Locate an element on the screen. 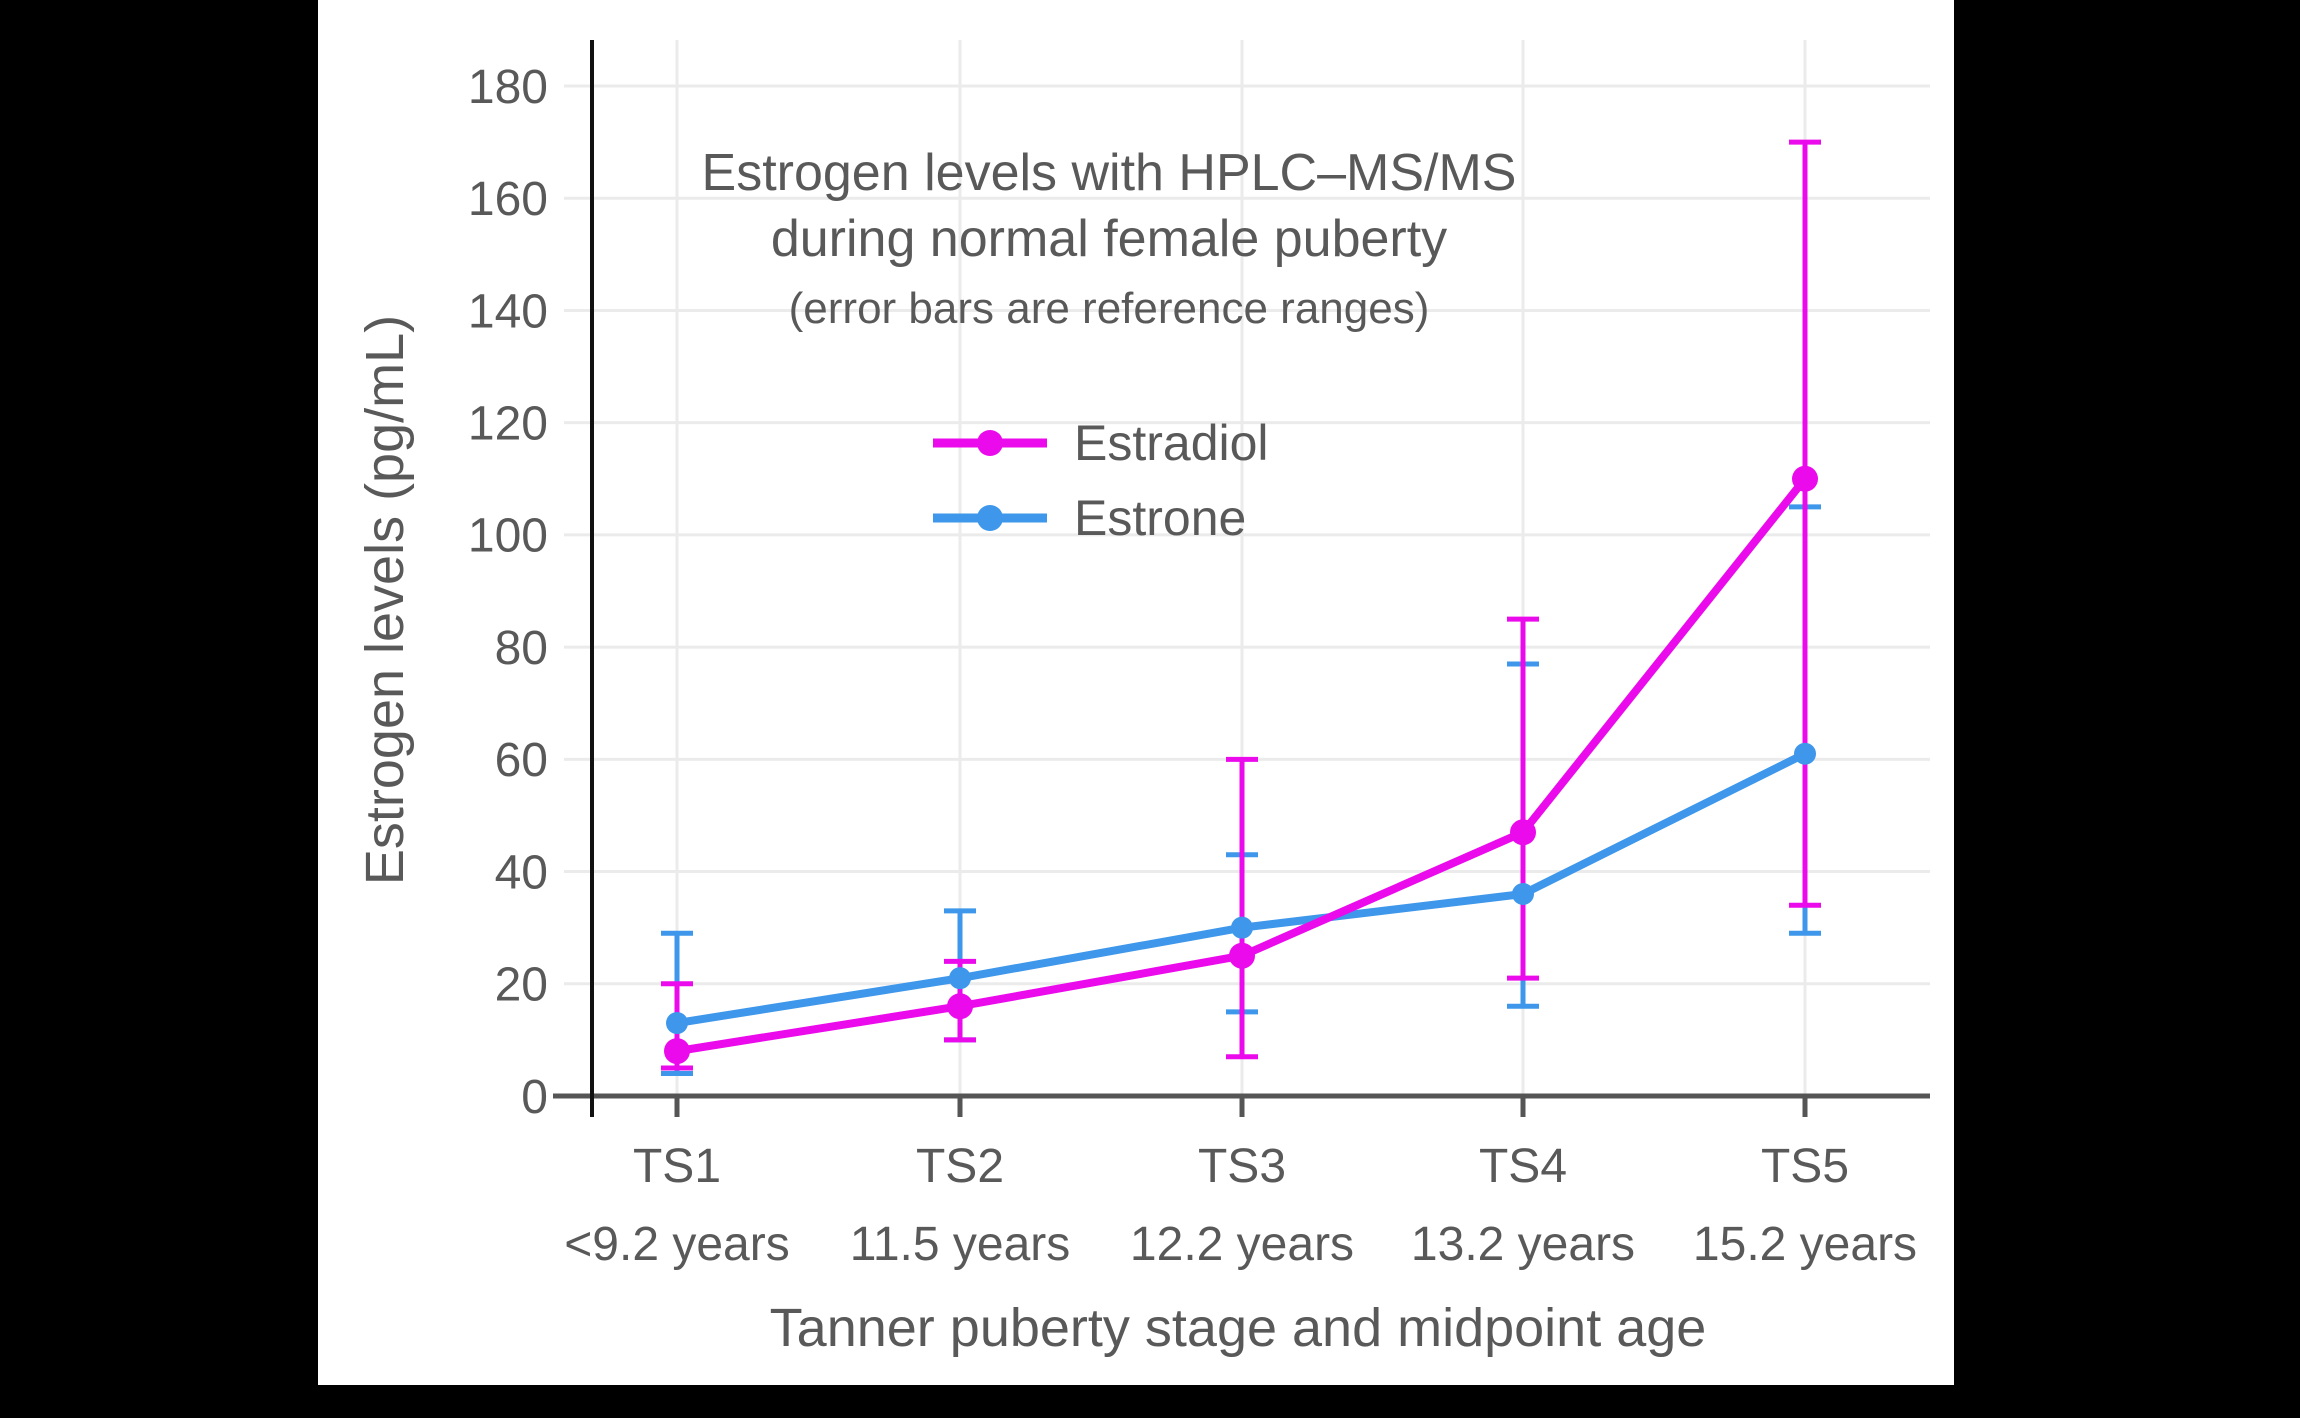  x-category-label: TS1 is located at coordinates (677, 1166).